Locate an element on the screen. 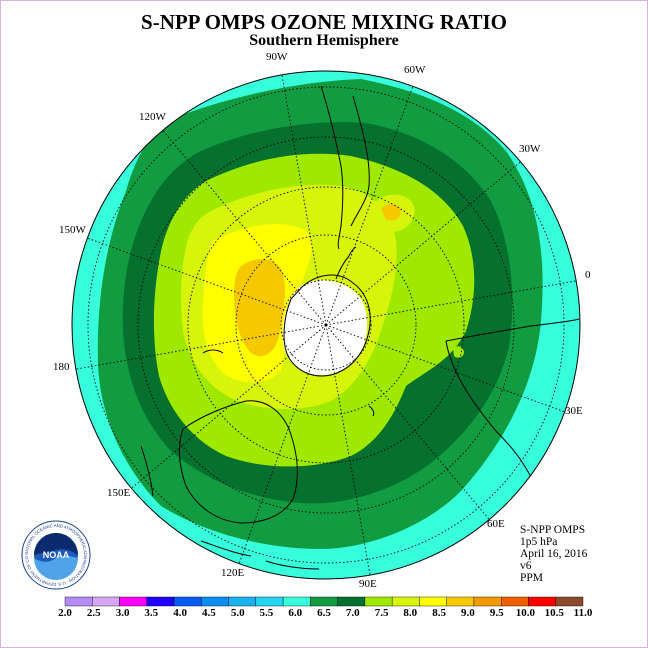  info-date: April 16, 2016 is located at coordinates (554, 554).